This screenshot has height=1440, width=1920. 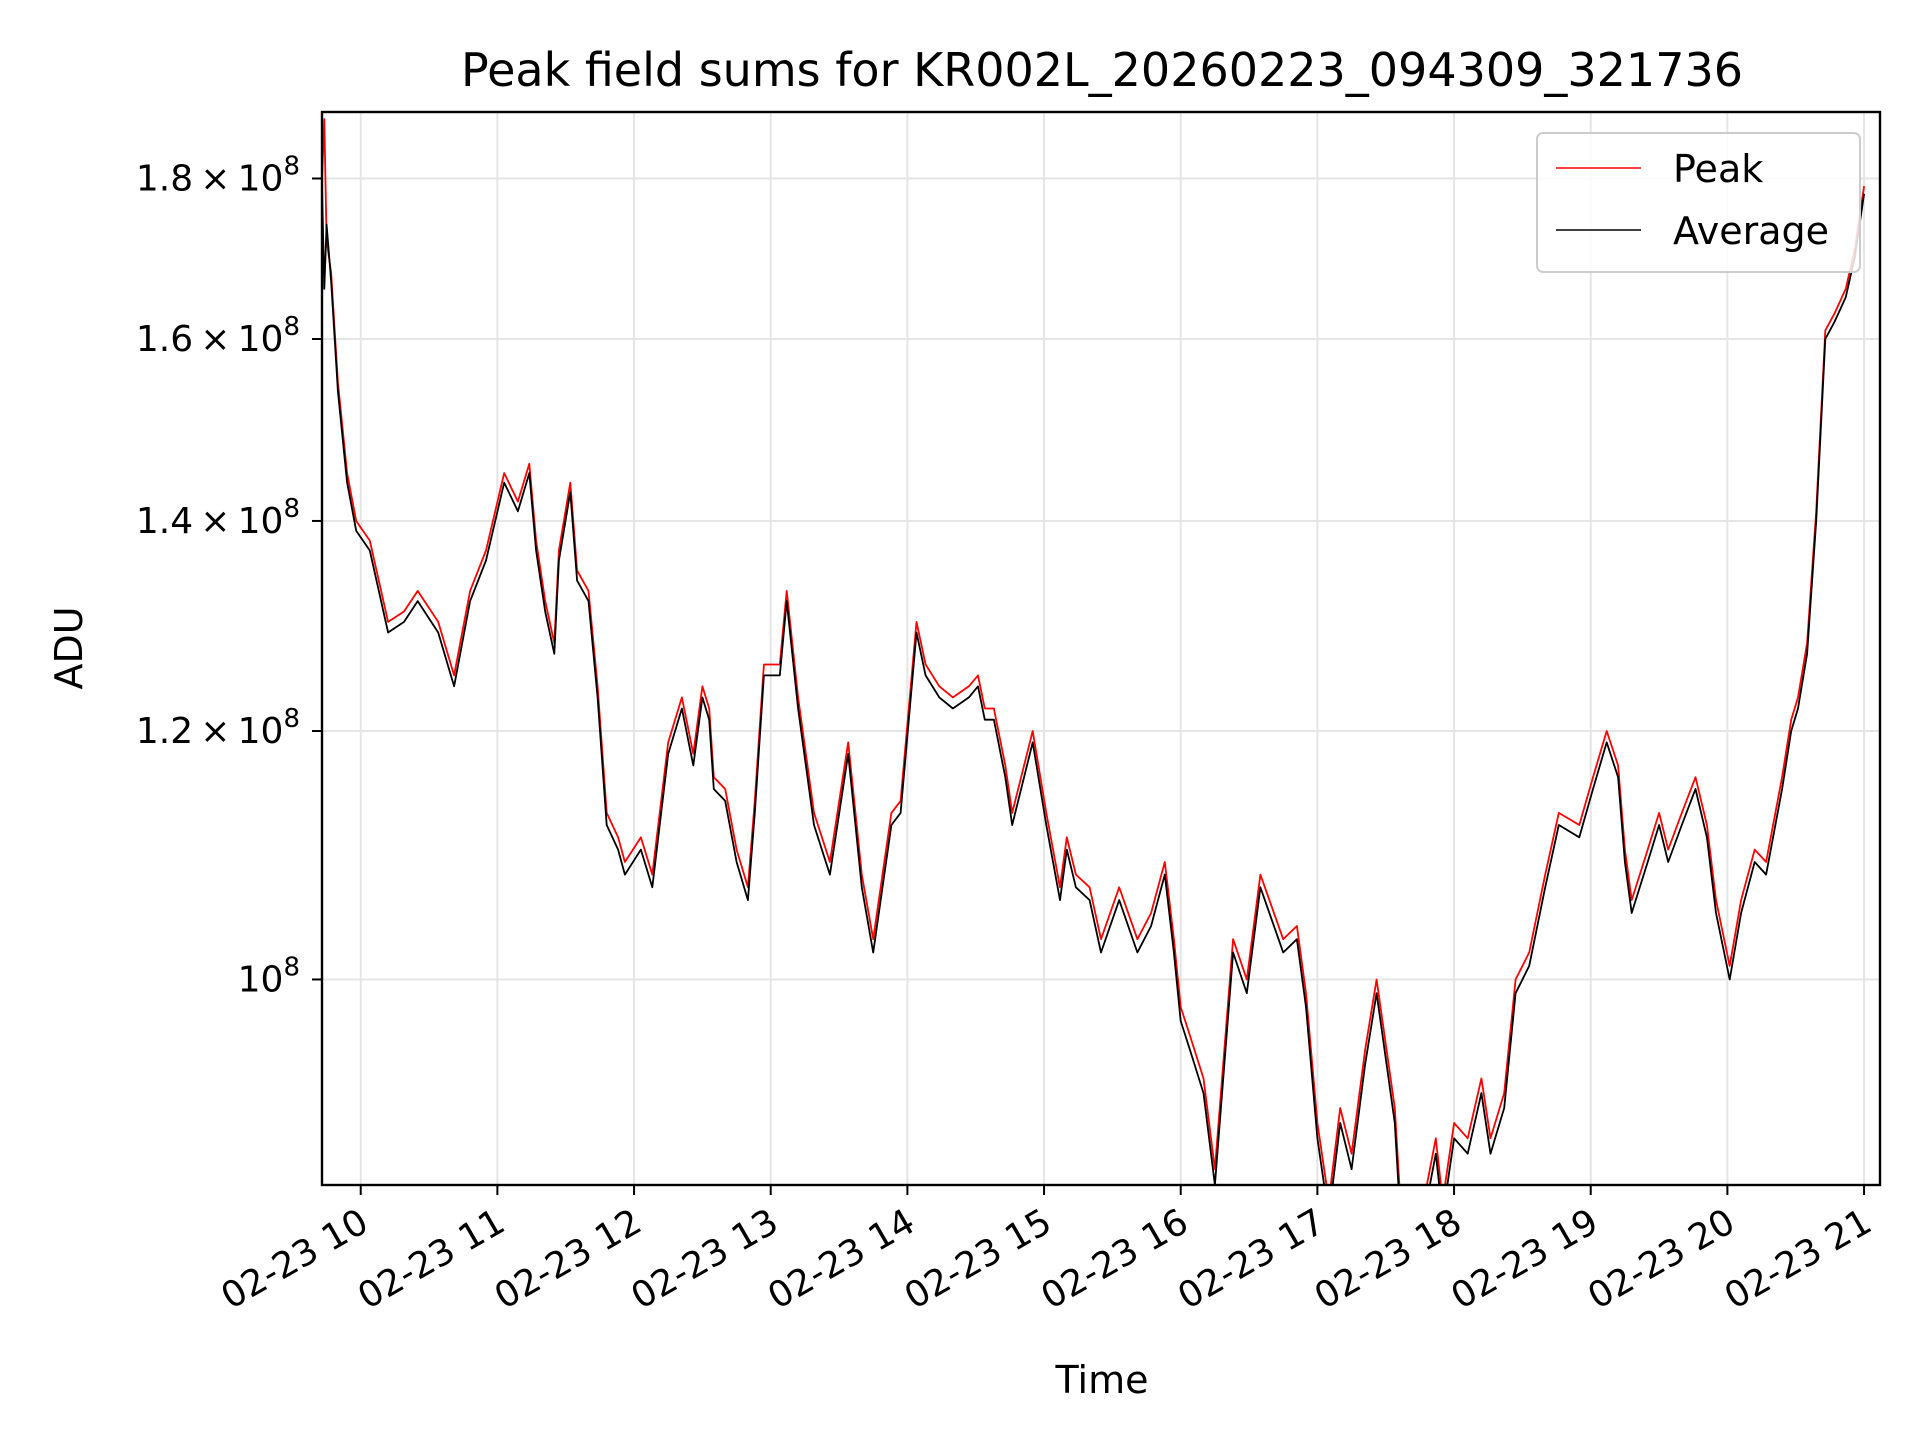 What do you see at coordinates (218, 728) in the screenshot?
I see `y-tick-label: 1.2 × 108` at bounding box center [218, 728].